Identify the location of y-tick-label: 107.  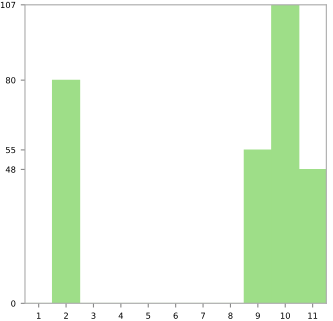
(8, 5).